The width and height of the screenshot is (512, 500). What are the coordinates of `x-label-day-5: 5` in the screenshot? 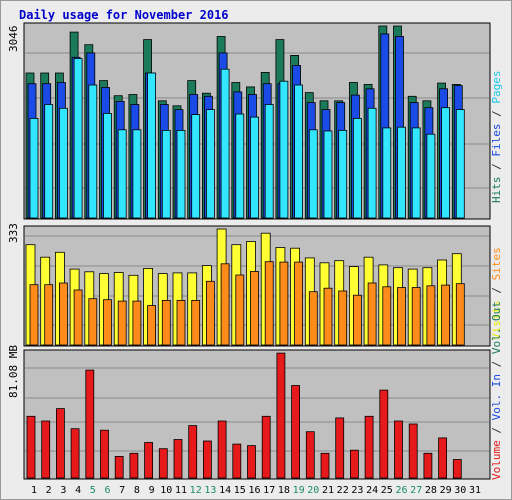 It's located at (93, 490).